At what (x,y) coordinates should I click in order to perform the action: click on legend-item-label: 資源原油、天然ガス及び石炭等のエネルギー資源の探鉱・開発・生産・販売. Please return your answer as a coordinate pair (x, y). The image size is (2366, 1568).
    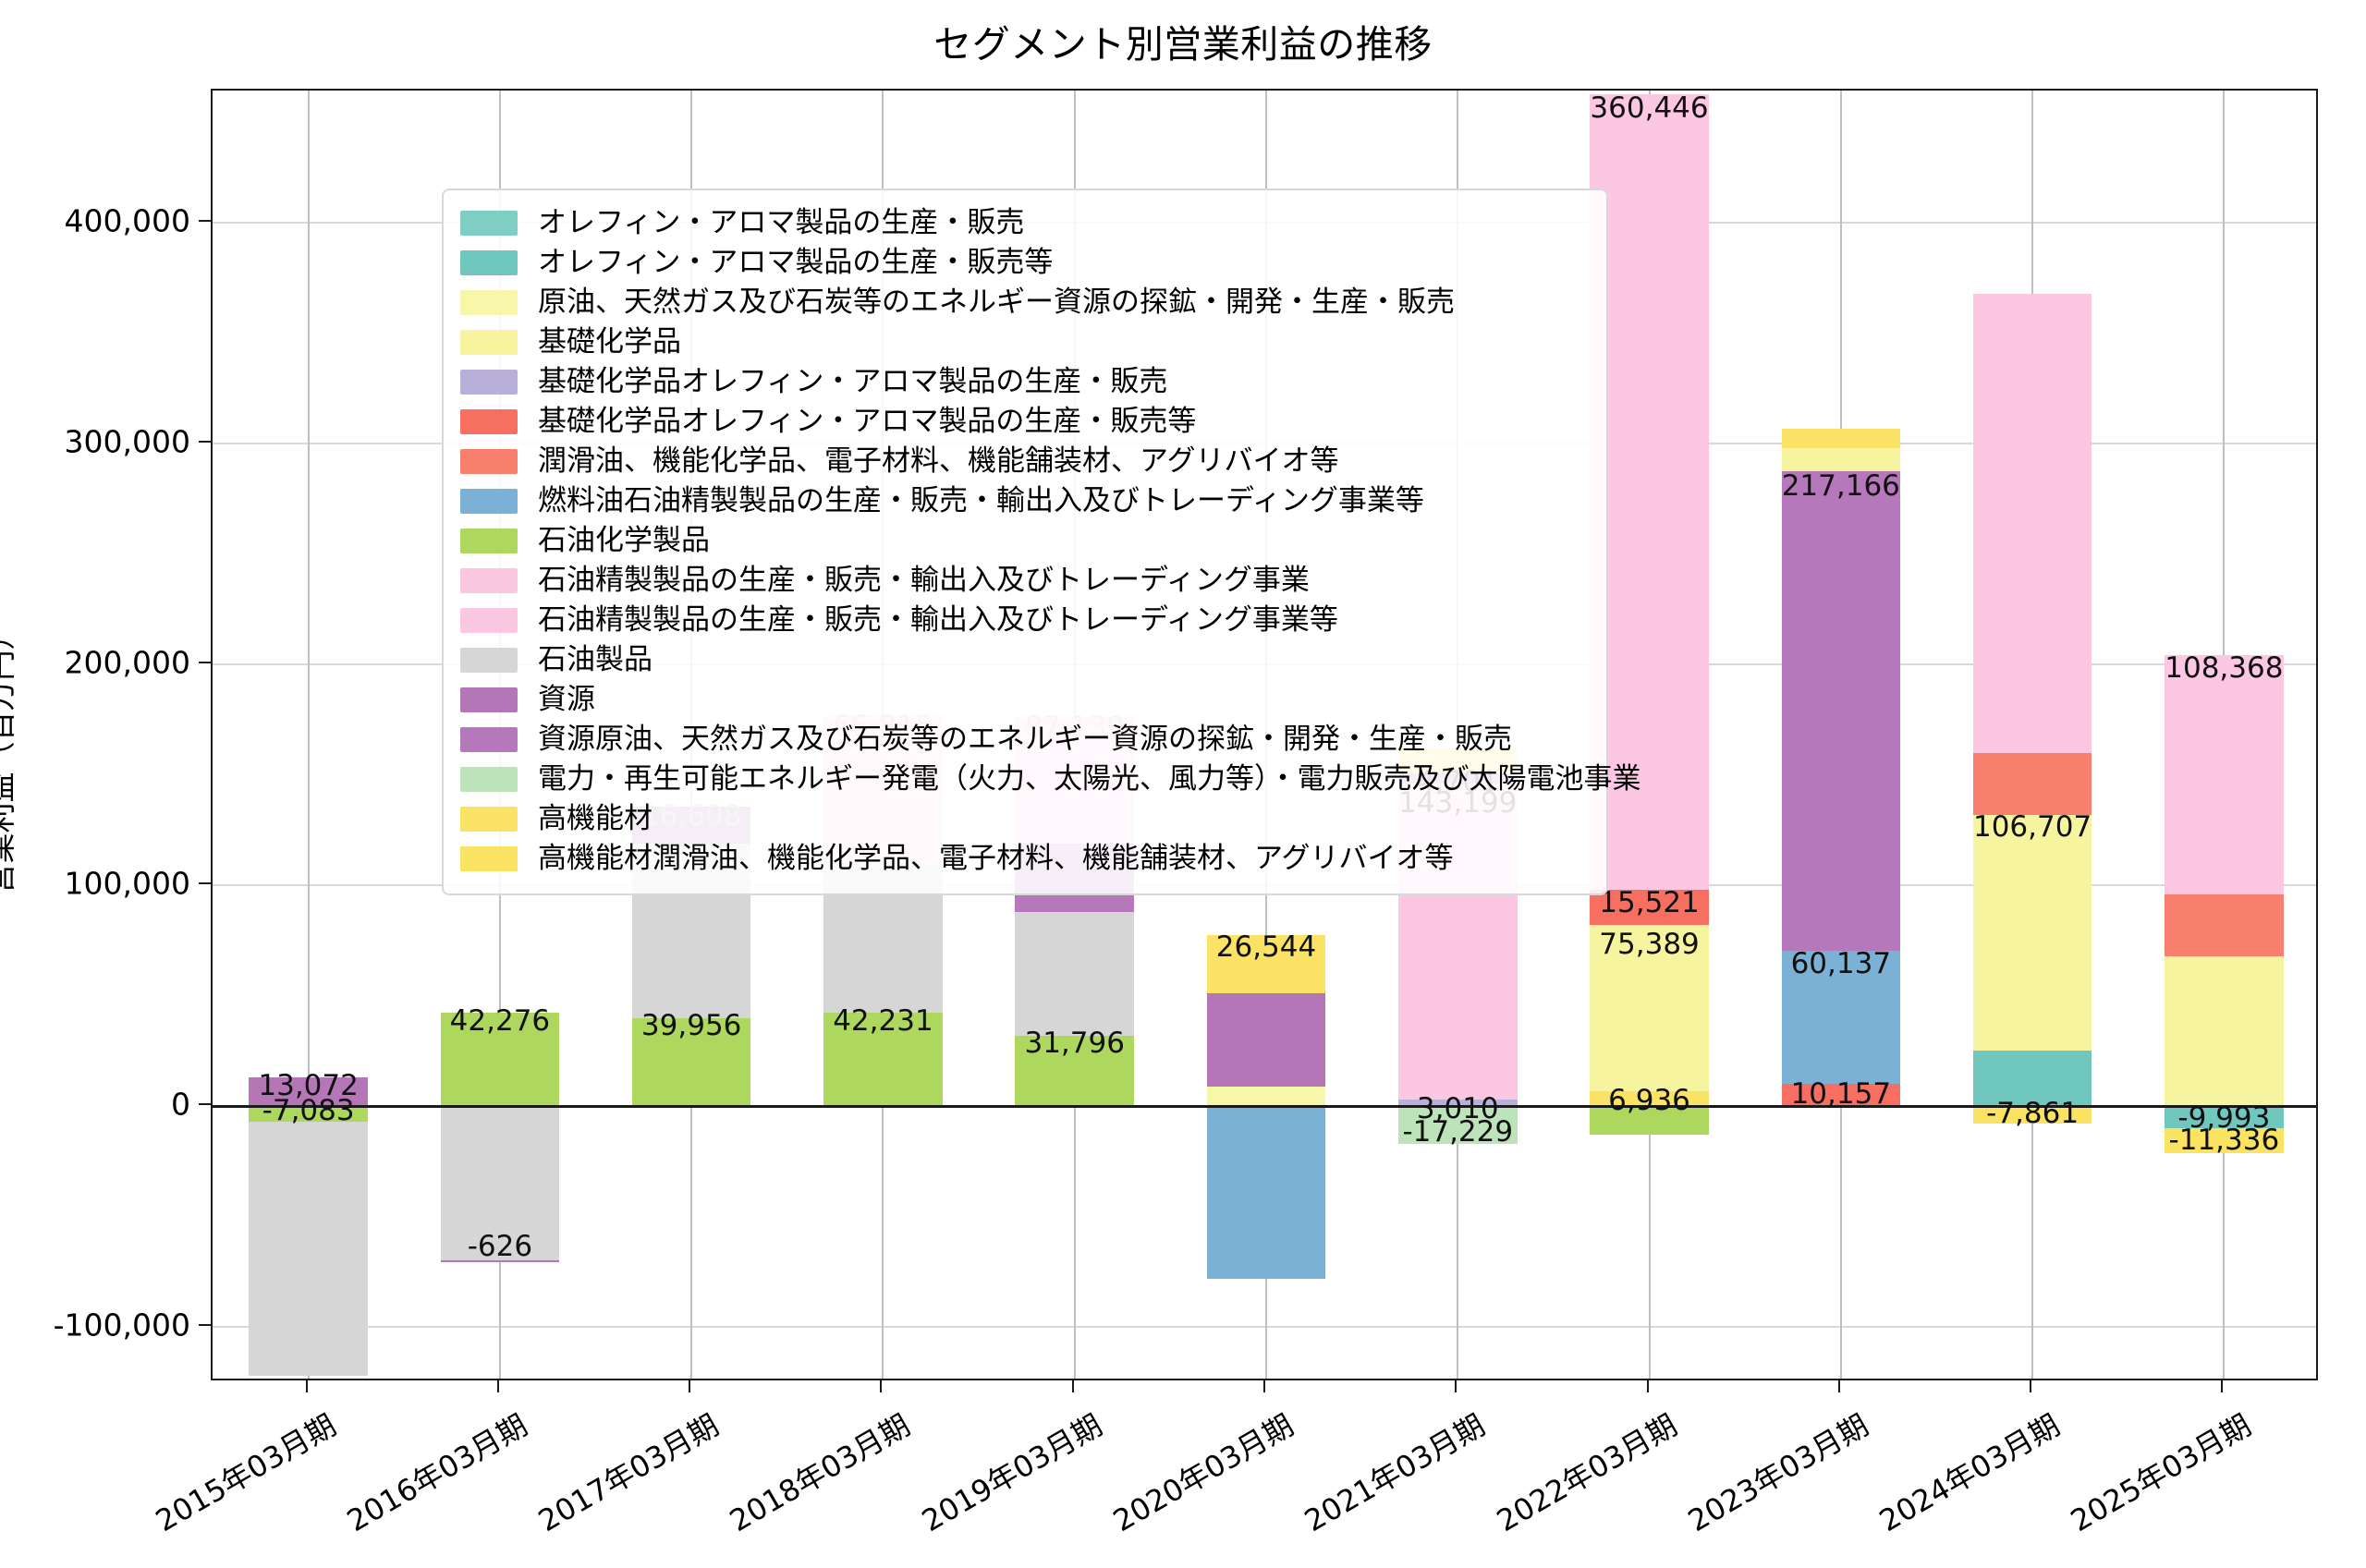
    Looking at the image, I should click on (1025, 739).